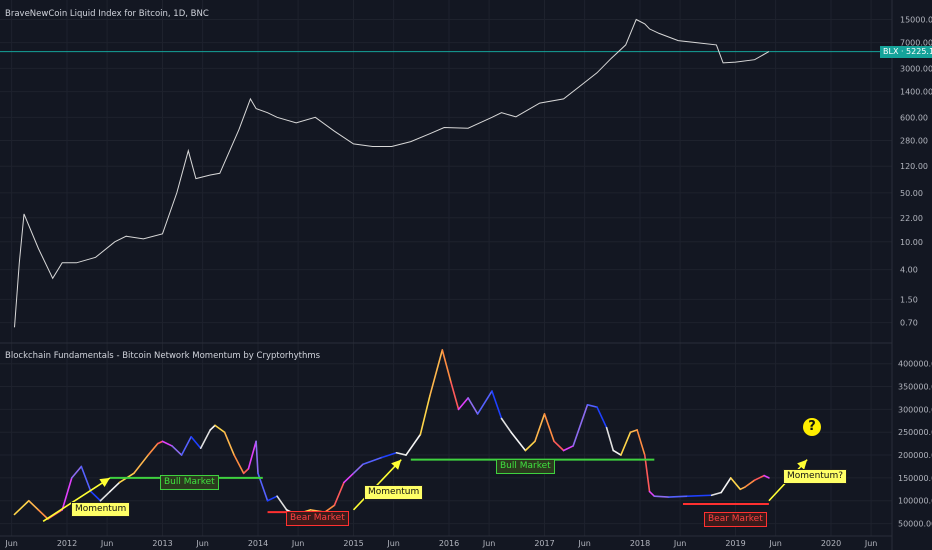 This screenshot has height=550, width=932. I want to click on time-tick-label: 2015, so click(353, 543).